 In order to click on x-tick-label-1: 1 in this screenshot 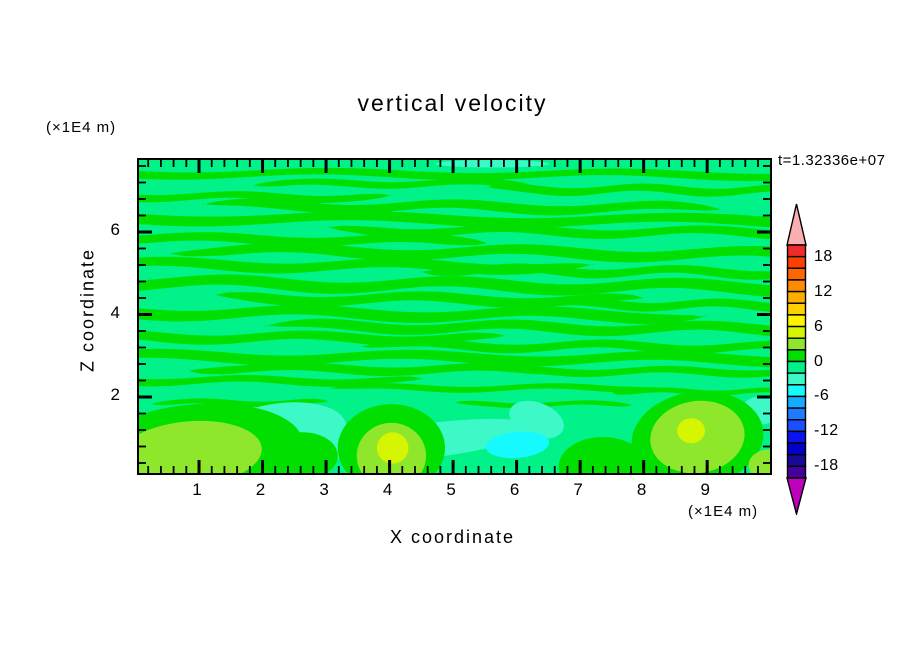, I will do `click(197, 489)`.